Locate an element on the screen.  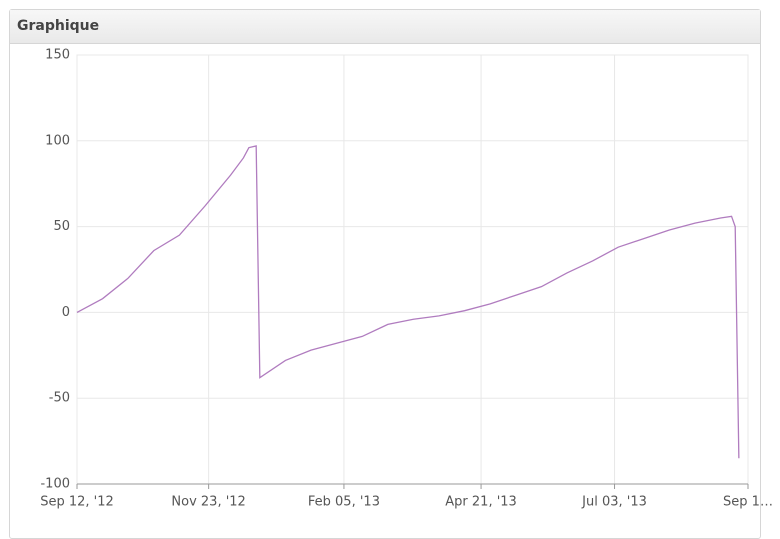
y-tick-label: 150 is located at coordinates (57, 55).